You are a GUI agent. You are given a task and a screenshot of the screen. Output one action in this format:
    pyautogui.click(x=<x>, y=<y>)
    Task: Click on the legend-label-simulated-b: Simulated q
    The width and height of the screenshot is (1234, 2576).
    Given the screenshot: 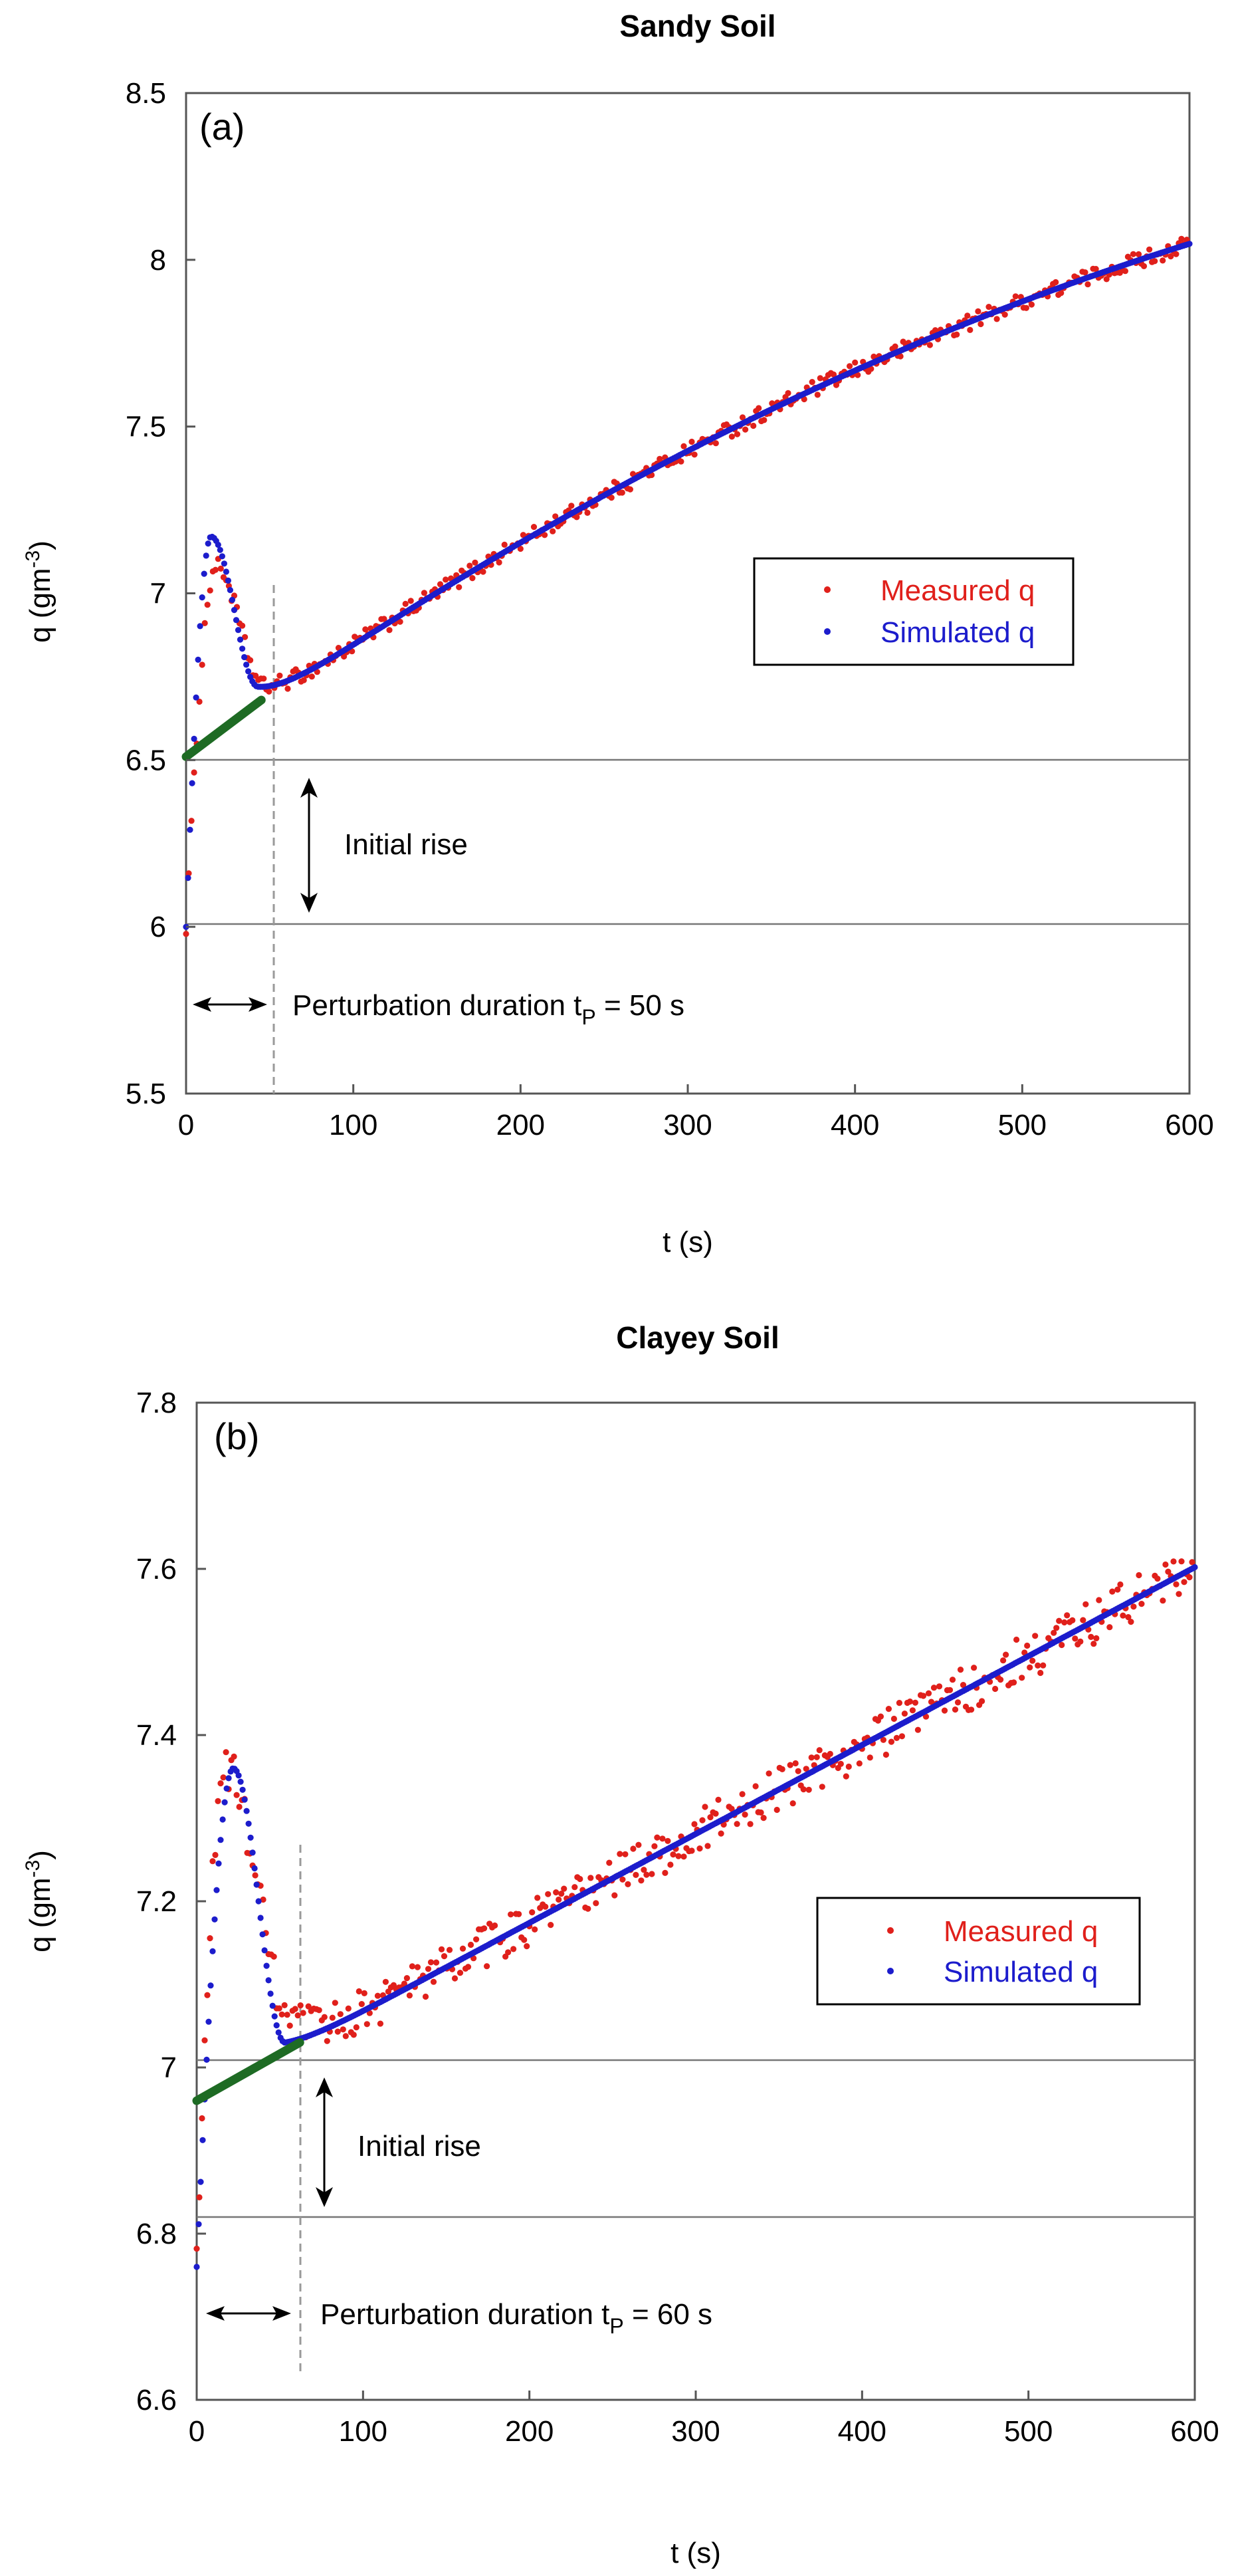 What is the action you would take?
    pyautogui.click(x=1021, y=1972)
    